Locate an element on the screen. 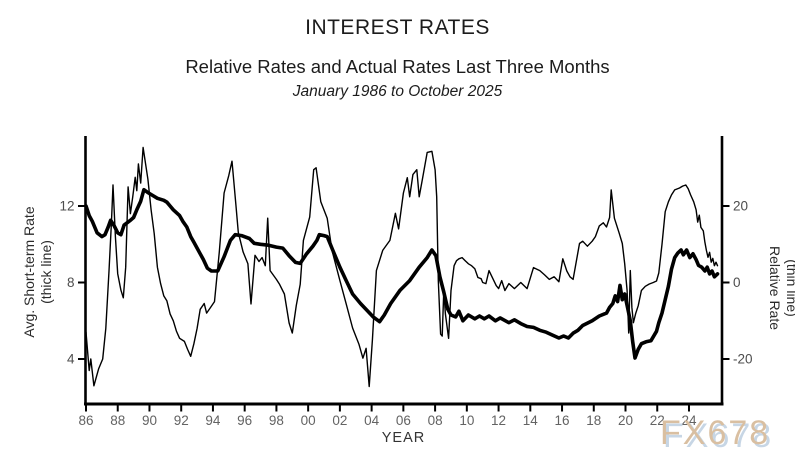 The height and width of the screenshot is (473, 795). x-tick-label: 94 is located at coordinates (213, 420).